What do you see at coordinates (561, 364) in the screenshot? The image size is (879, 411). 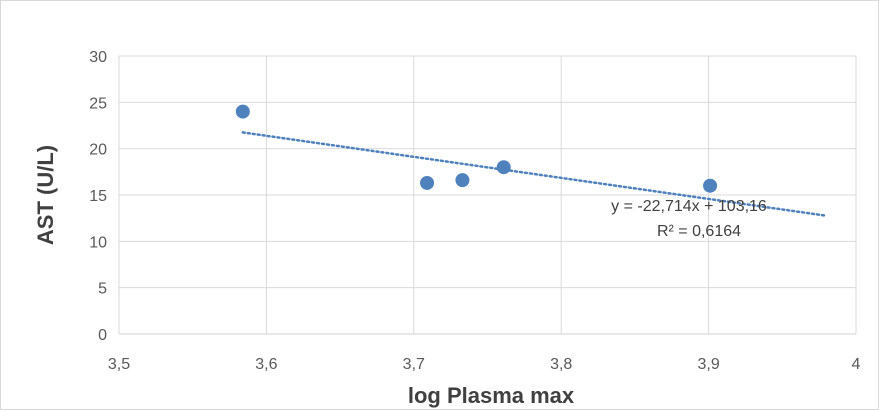 I see `x-tick-label: 3,8` at bounding box center [561, 364].